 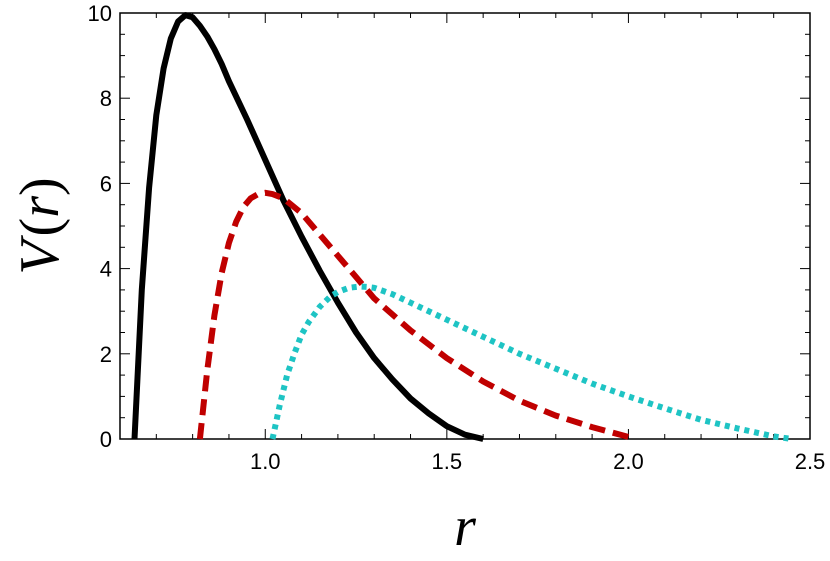 I want to click on y-tick-label: 8, so click(x=106, y=98).